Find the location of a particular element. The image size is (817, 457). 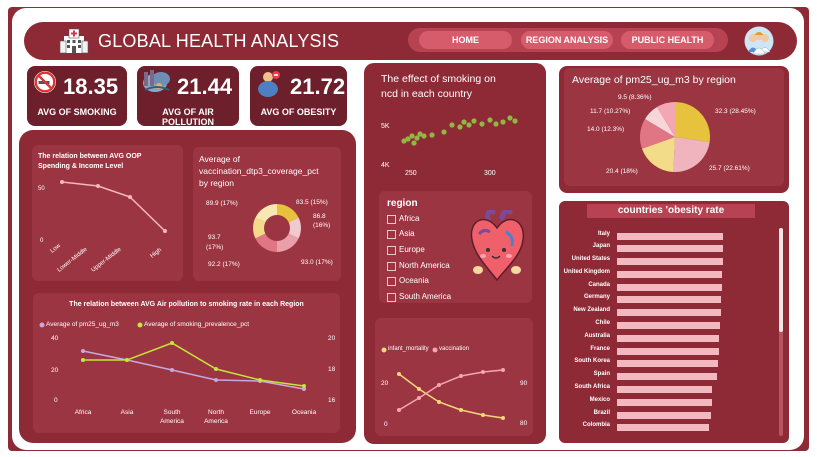

no-smoking-icon is located at coordinates (45, 82).